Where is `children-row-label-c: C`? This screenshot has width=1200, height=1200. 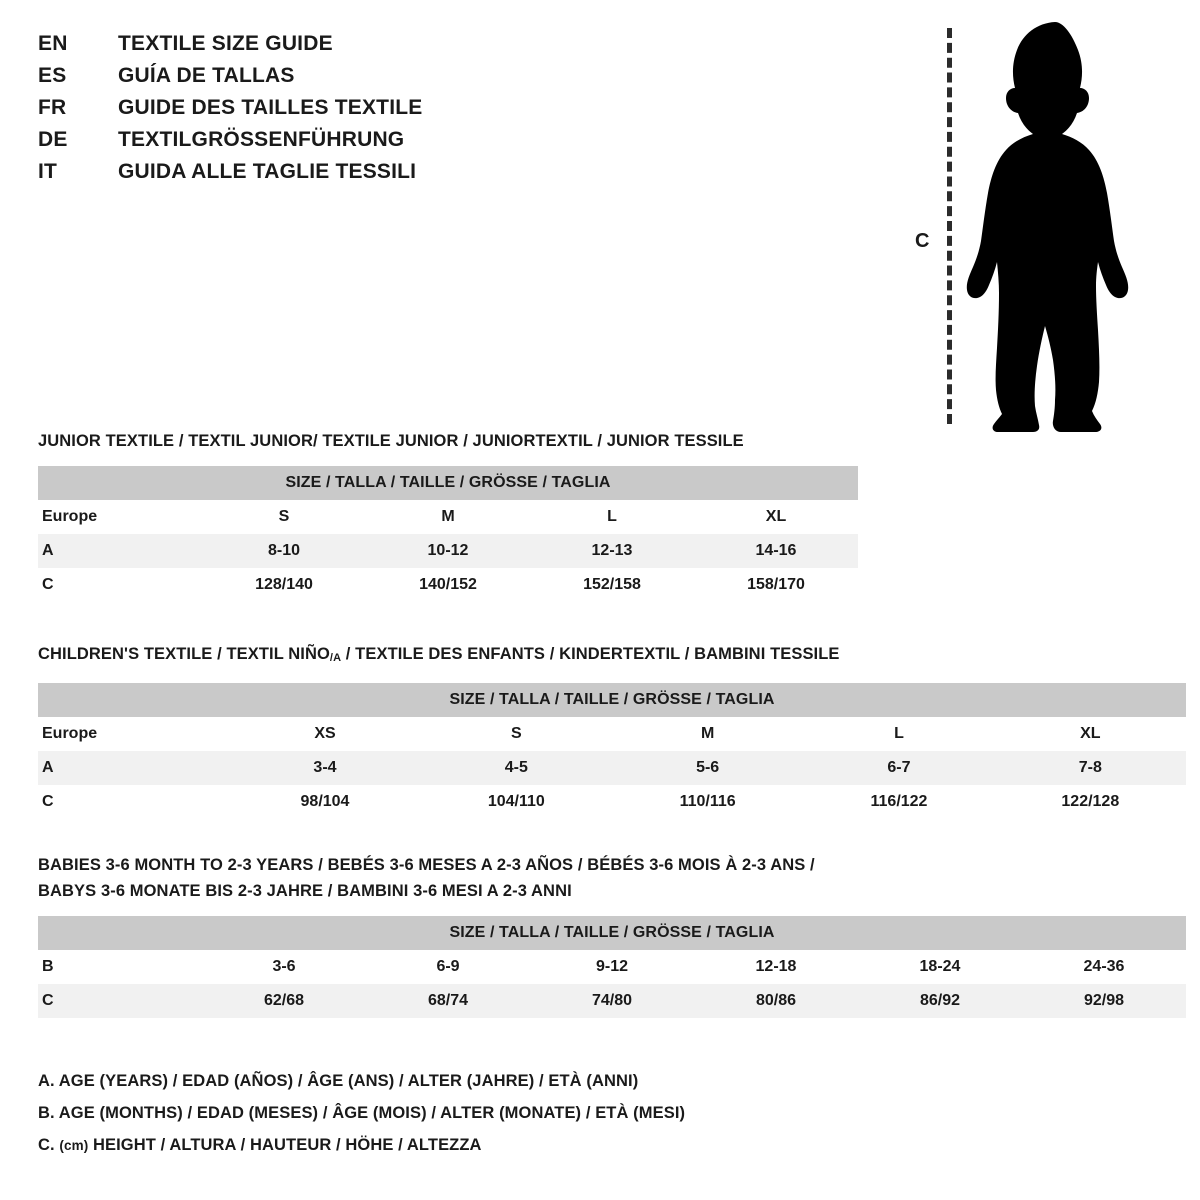 children-row-label-c: C is located at coordinates (134, 802).